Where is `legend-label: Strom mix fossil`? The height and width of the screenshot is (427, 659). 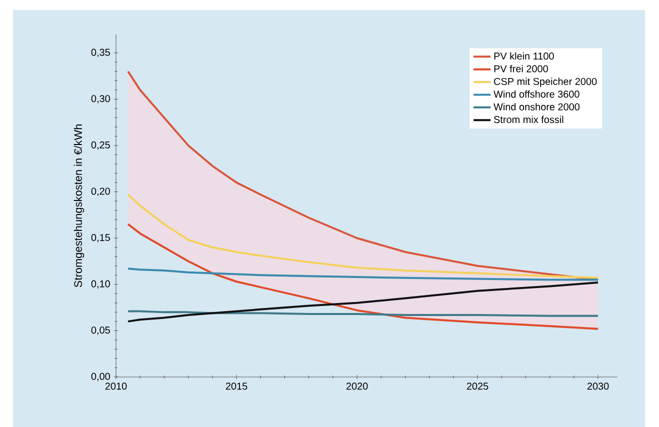 legend-label: Strom mix fossil is located at coordinates (529, 120).